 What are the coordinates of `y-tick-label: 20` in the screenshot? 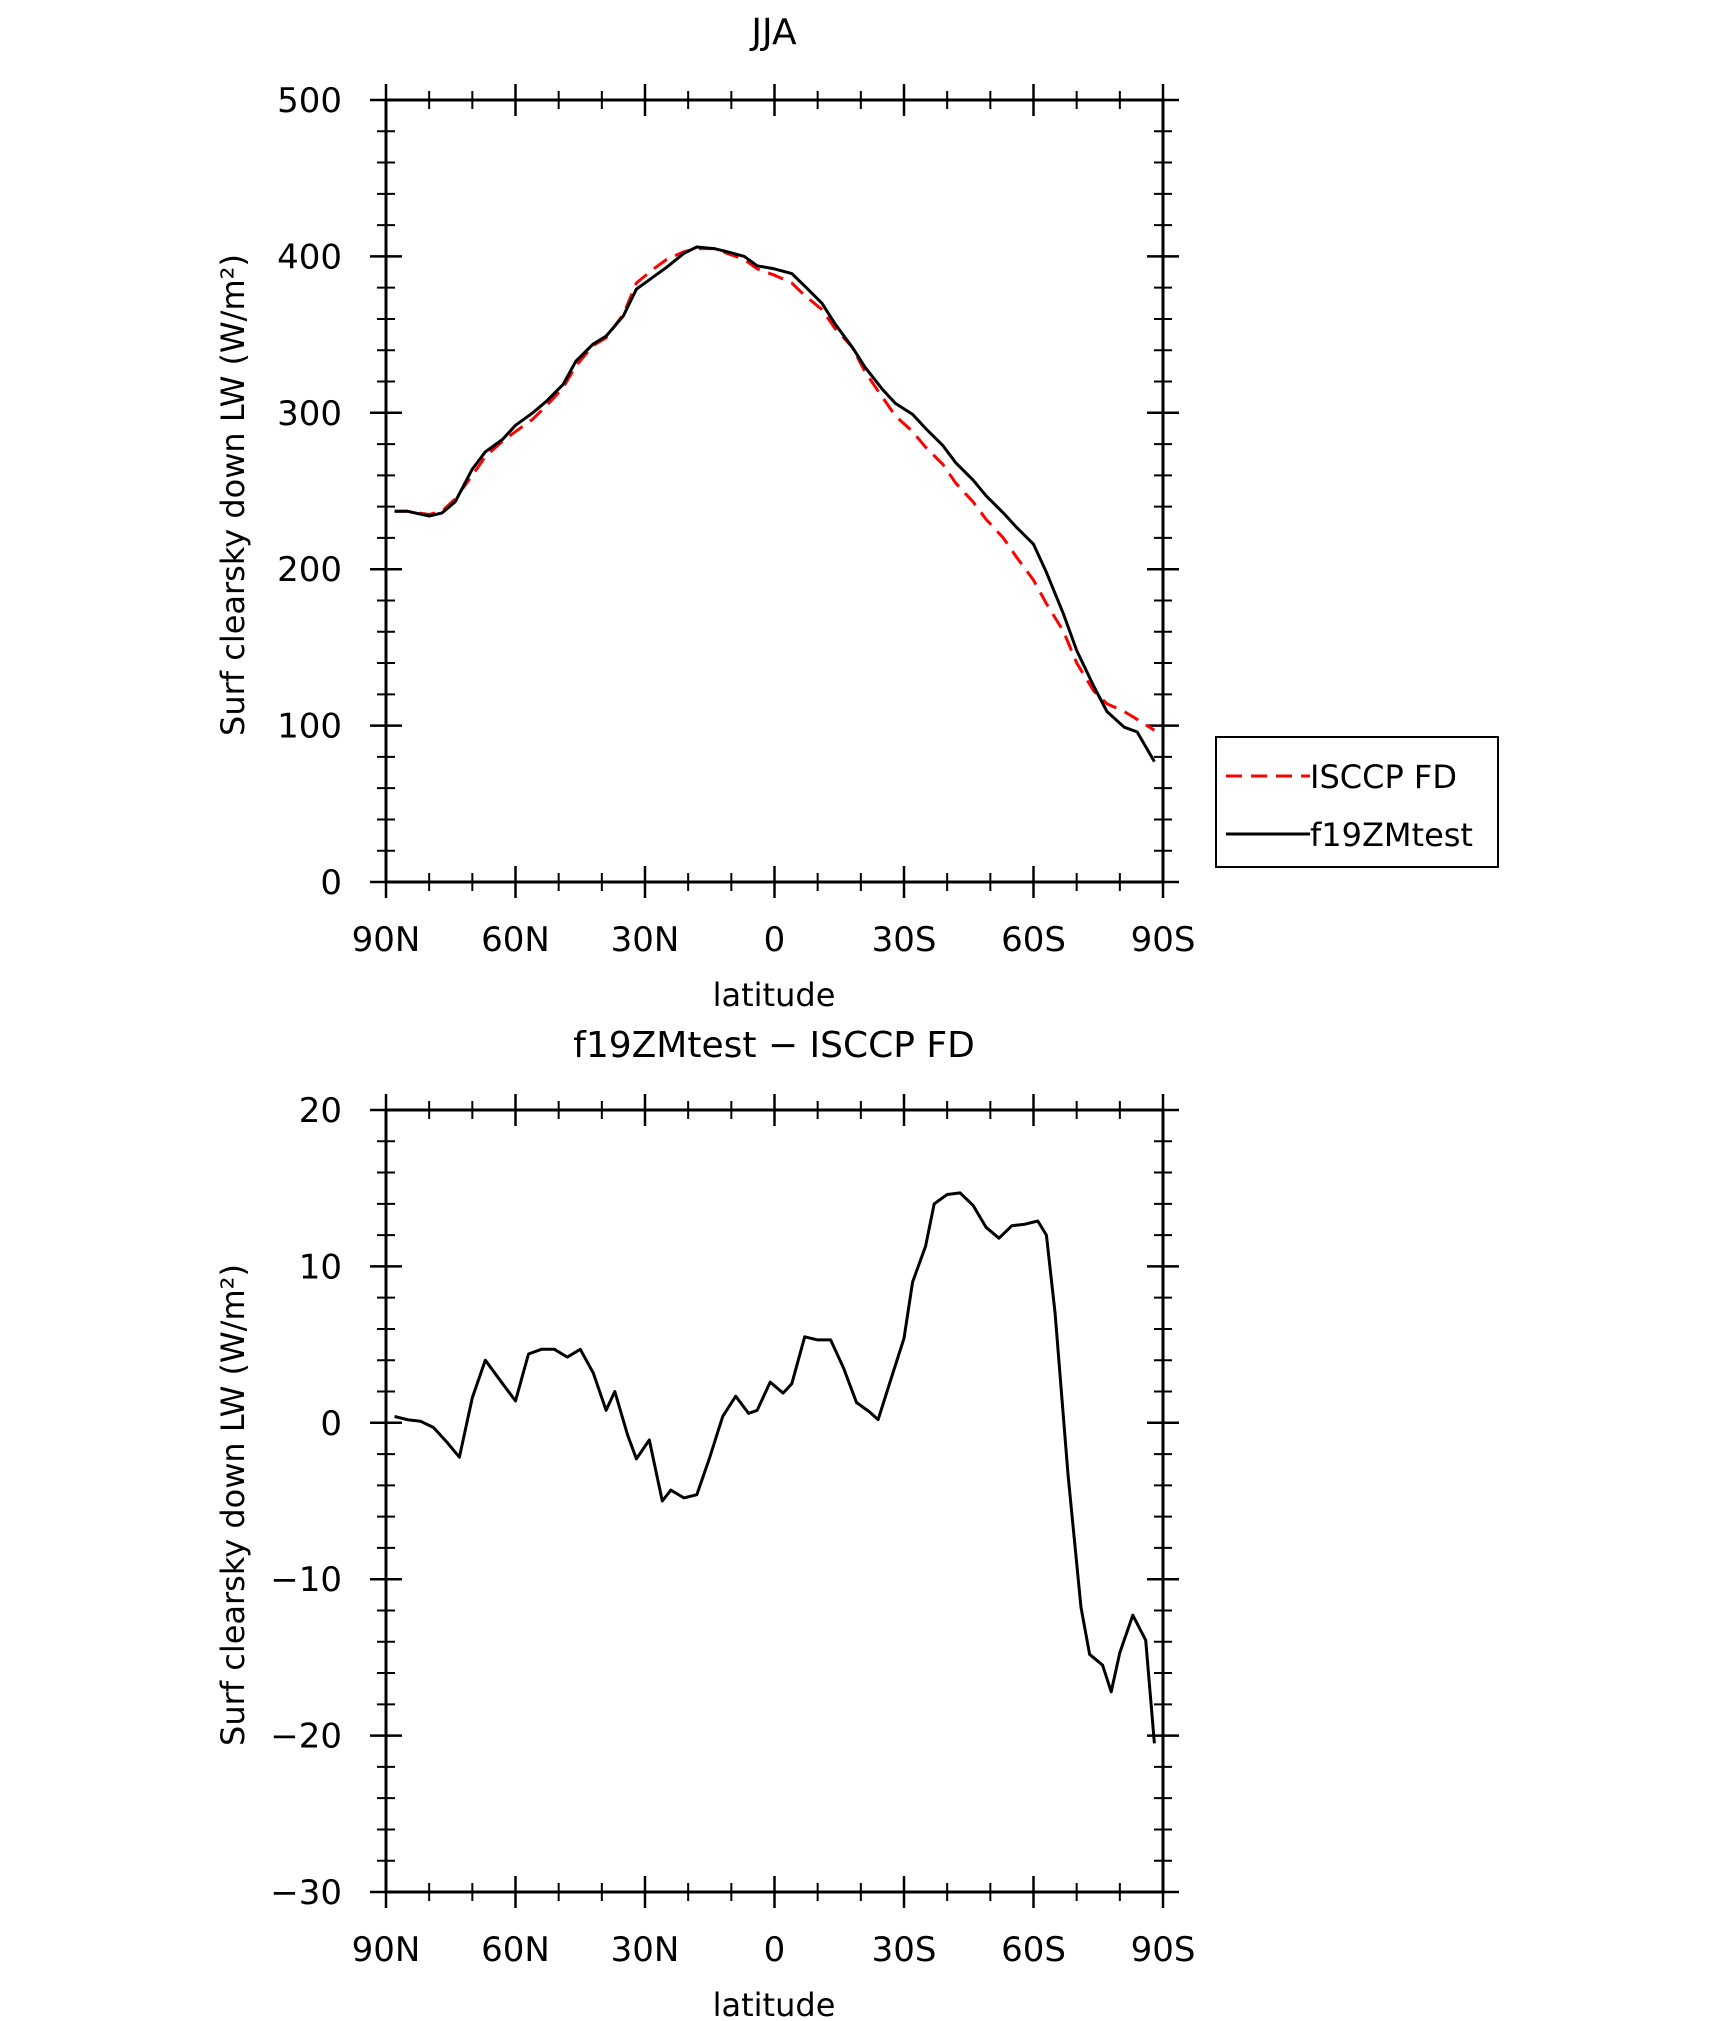 It's located at (320, 1111).